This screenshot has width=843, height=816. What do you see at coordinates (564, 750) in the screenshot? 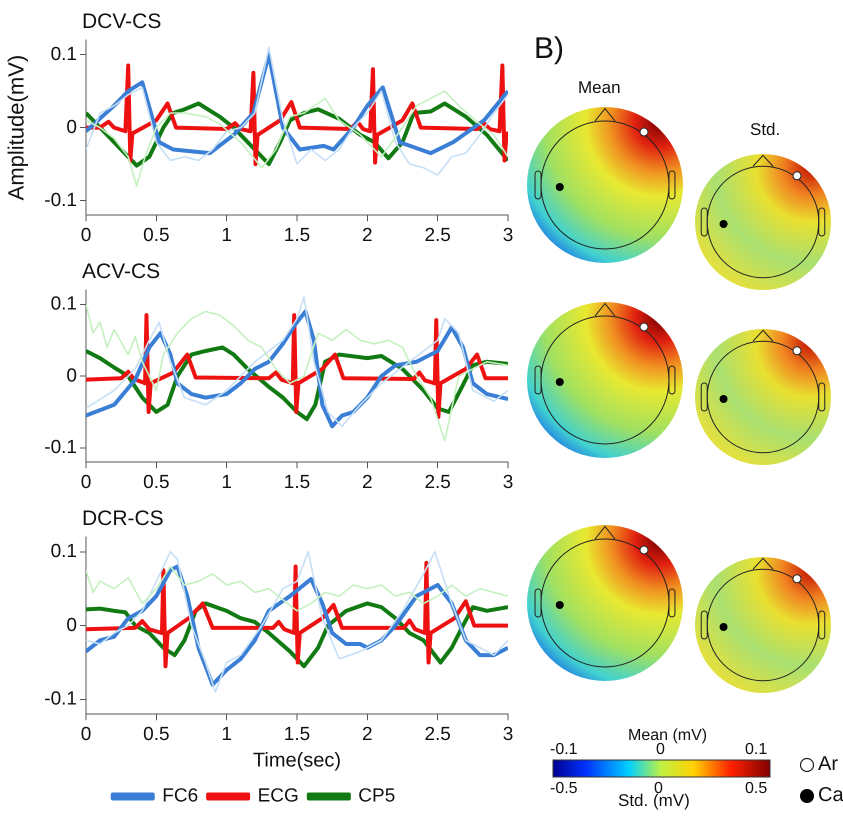
I see `text: -0.1` at bounding box center [564, 750].